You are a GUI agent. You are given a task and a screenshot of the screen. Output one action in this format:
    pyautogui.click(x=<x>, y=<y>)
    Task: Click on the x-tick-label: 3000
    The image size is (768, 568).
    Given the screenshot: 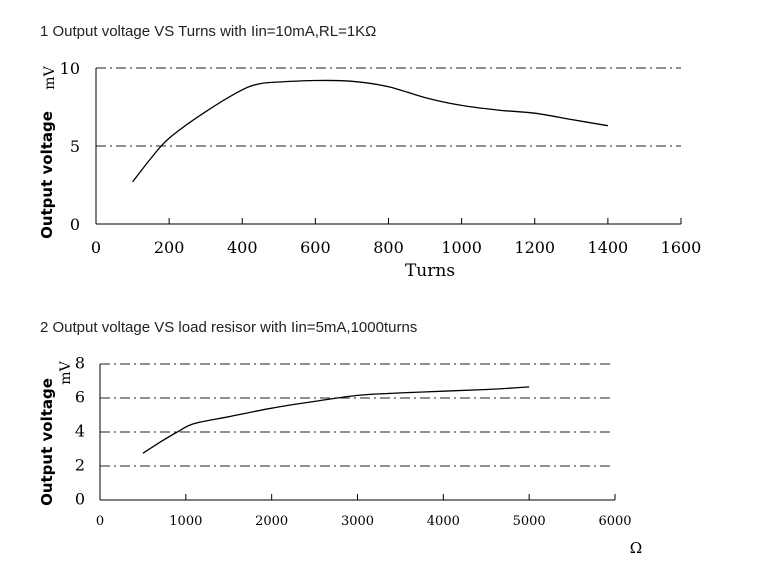 What is the action you would take?
    pyautogui.click(x=357, y=521)
    